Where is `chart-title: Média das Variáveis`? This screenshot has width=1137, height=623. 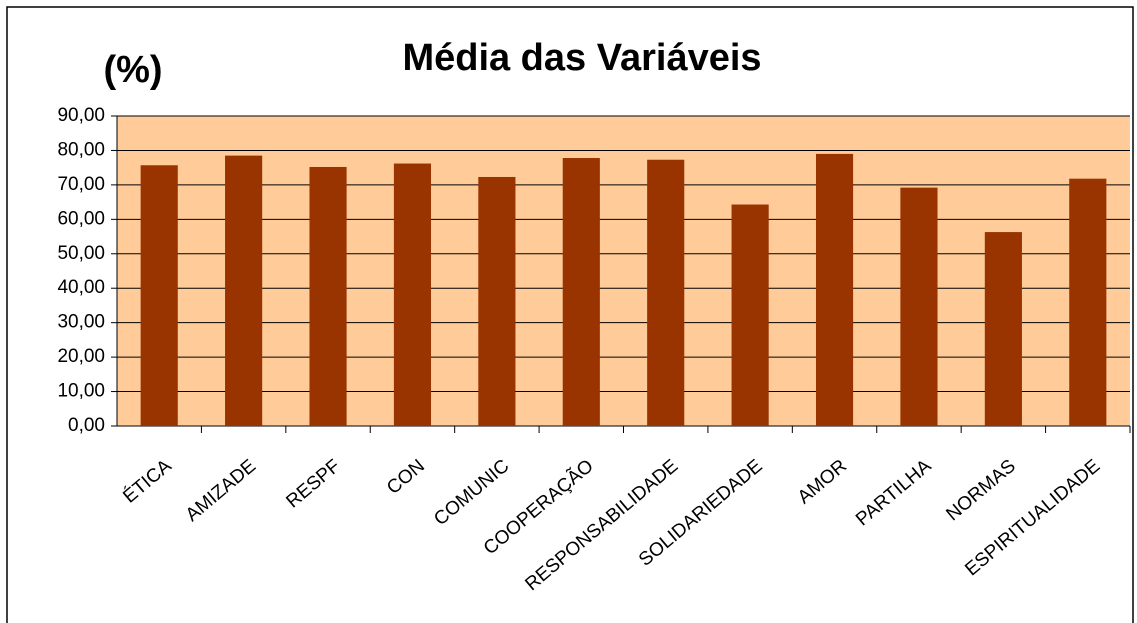 chart-title: Média das Variáveis is located at coordinates (581, 58).